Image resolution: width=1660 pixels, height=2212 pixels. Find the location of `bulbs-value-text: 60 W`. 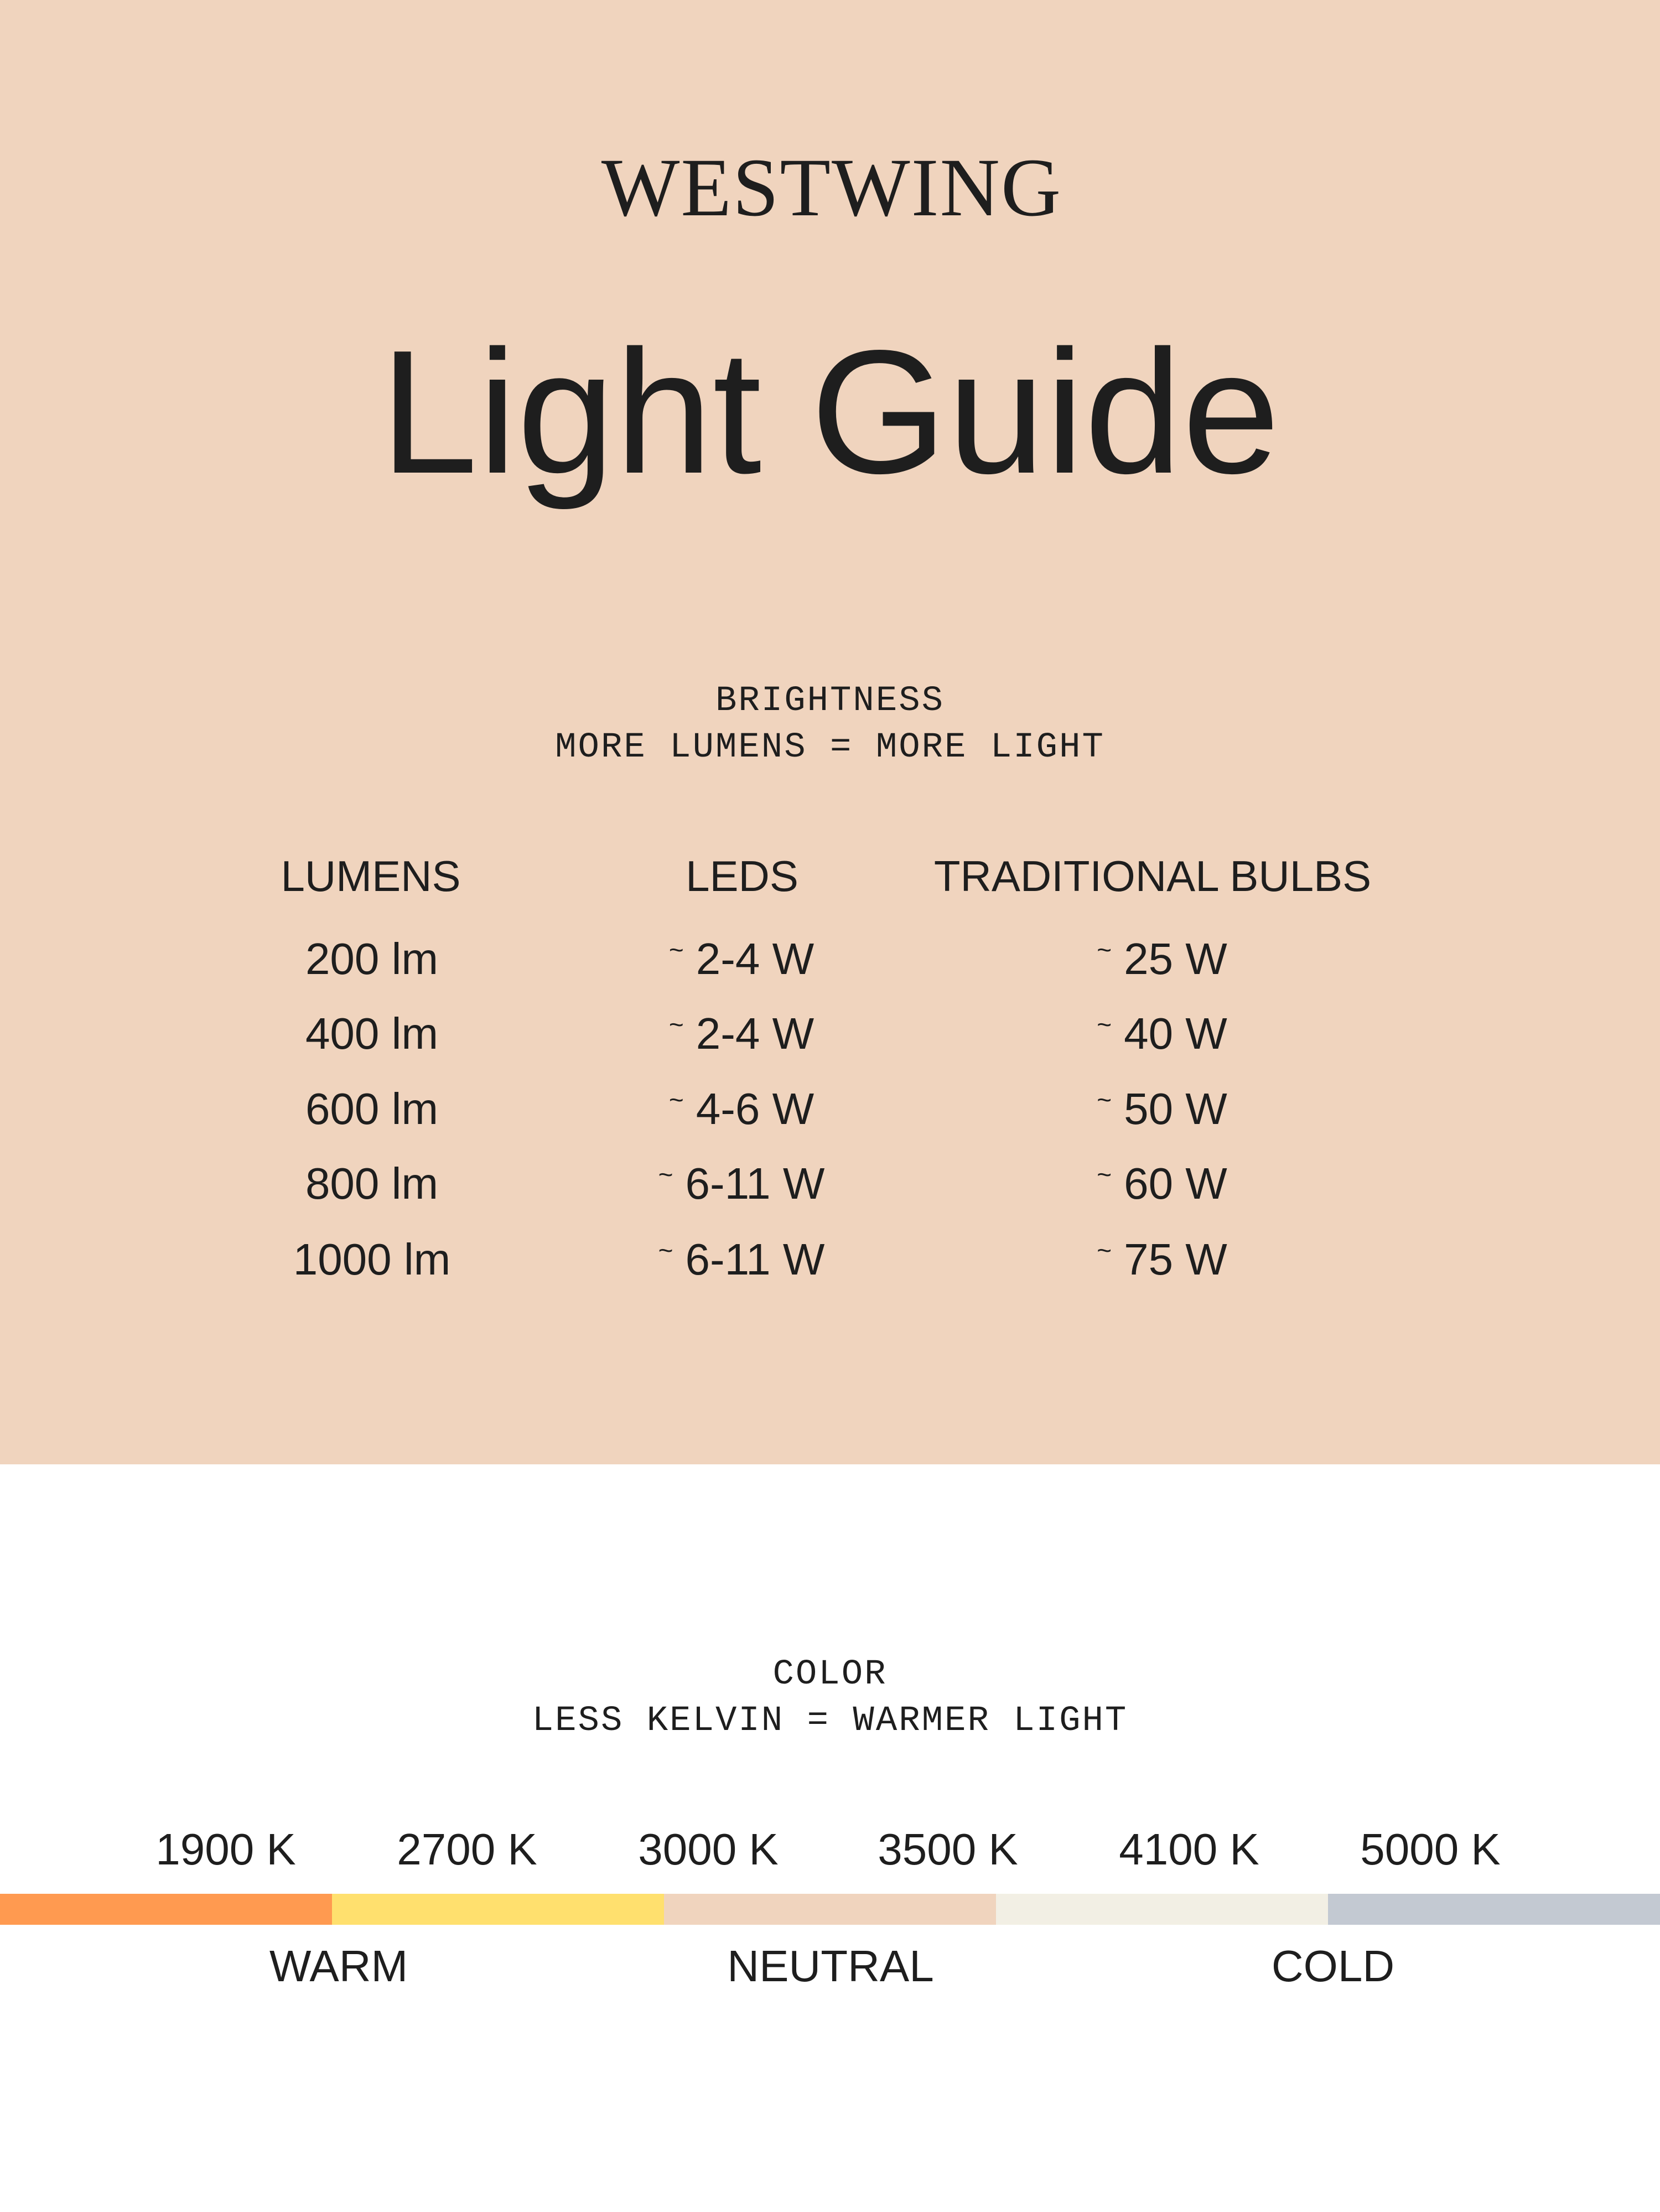

bulbs-value-text: 60 W is located at coordinates (1176, 1183).